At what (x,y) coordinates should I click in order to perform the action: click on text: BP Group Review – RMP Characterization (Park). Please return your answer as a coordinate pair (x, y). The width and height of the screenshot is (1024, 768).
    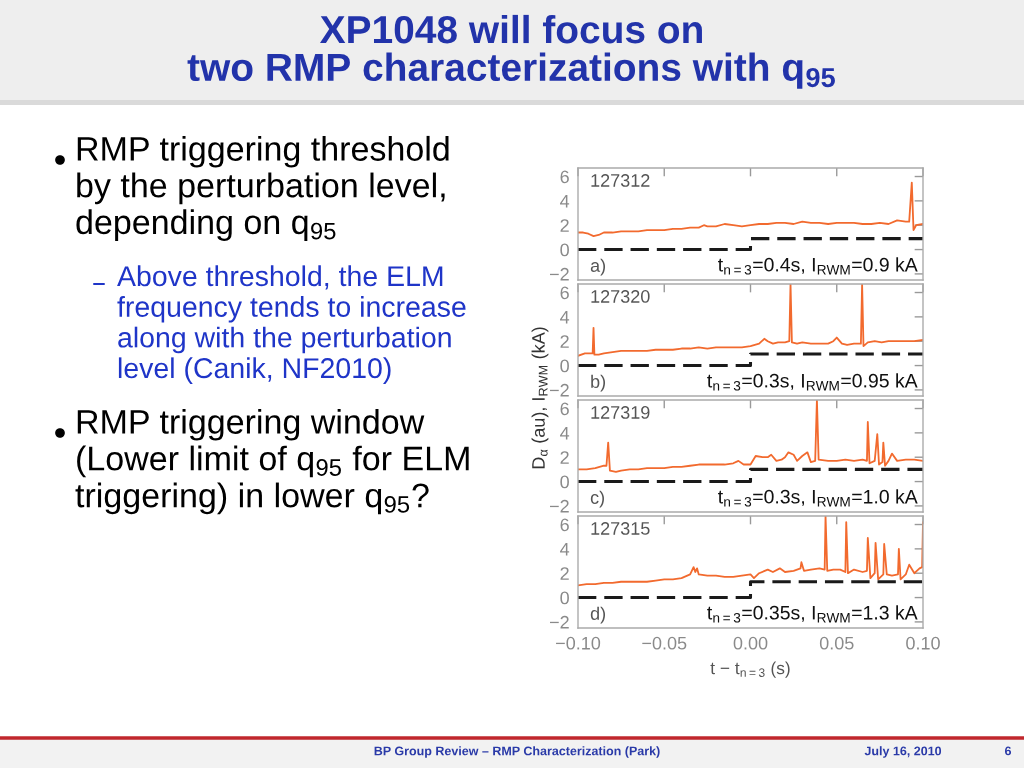
    Looking at the image, I should click on (517, 752).